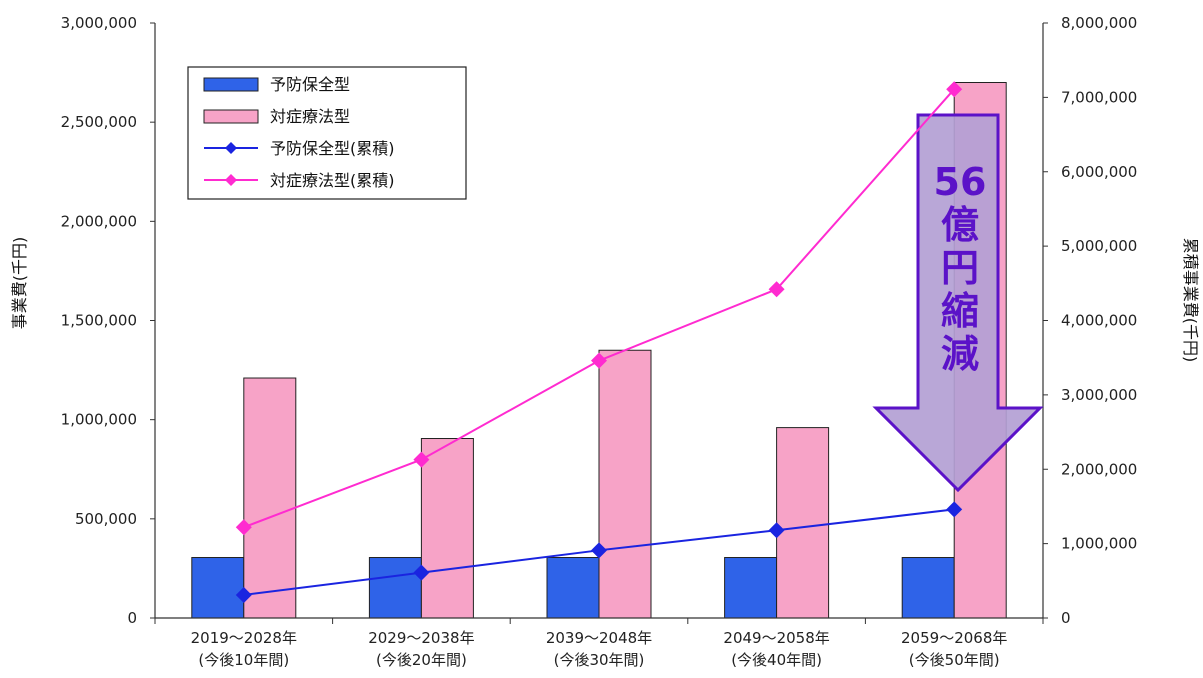 The width and height of the screenshot is (1203, 678). What do you see at coordinates (1099, 246) in the screenshot?
I see `y2-tick-label: 5,000,000` at bounding box center [1099, 246].